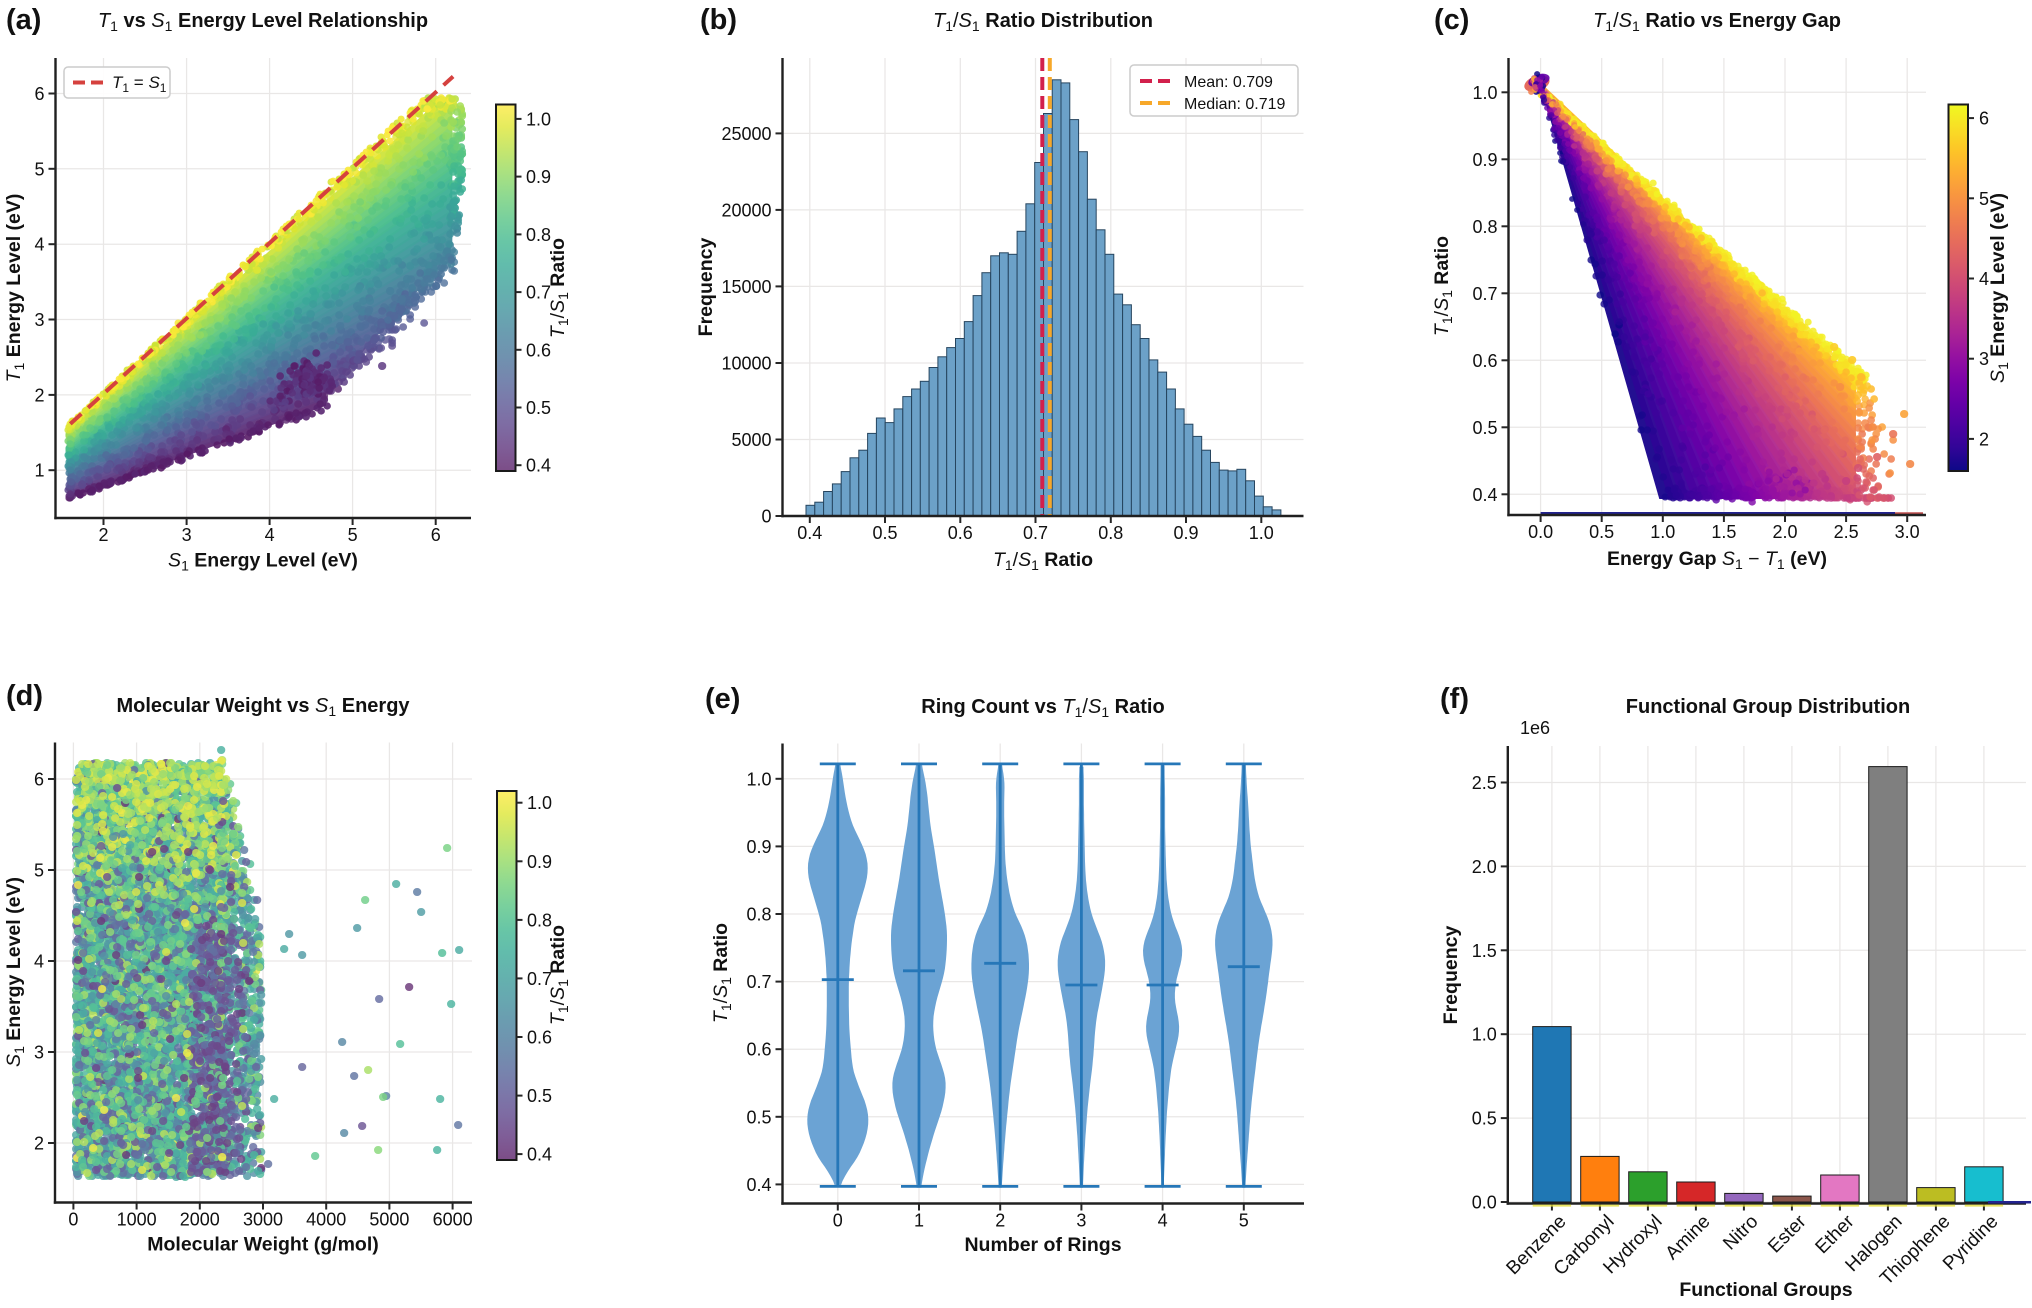 The image size is (2032, 1308). Describe the element at coordinates (200, 1220) in the screenshot. I see `svg-text: 2000` at that location.